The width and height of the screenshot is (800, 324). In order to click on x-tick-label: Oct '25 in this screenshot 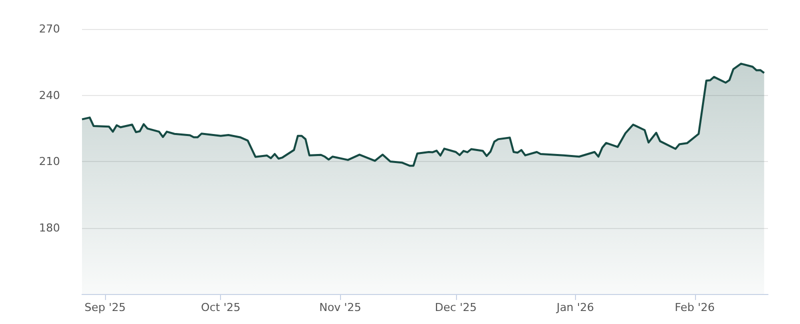, I will do `click(220, 307)`.